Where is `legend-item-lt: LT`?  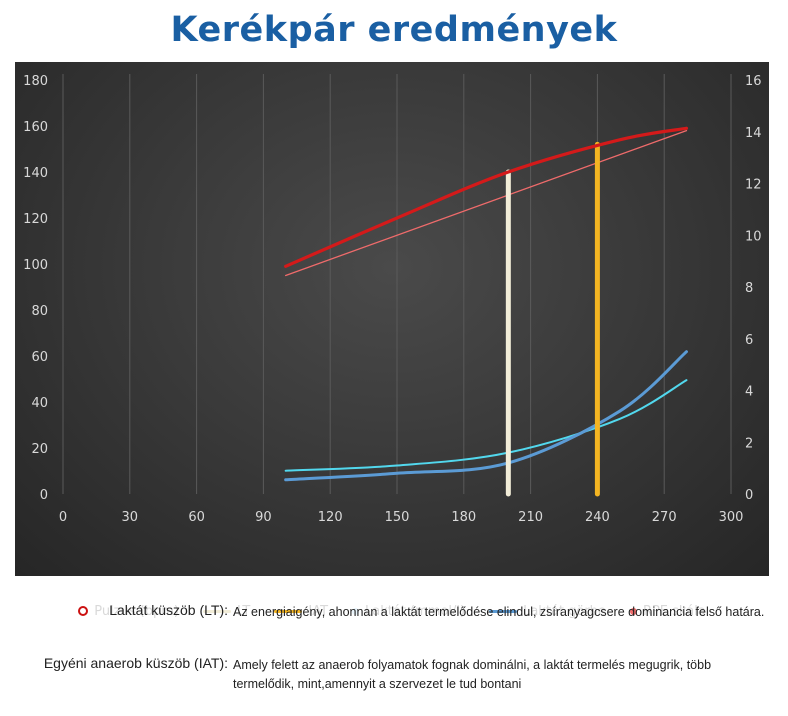
legend-item-lt: LT is located at coordinates (226, 611).